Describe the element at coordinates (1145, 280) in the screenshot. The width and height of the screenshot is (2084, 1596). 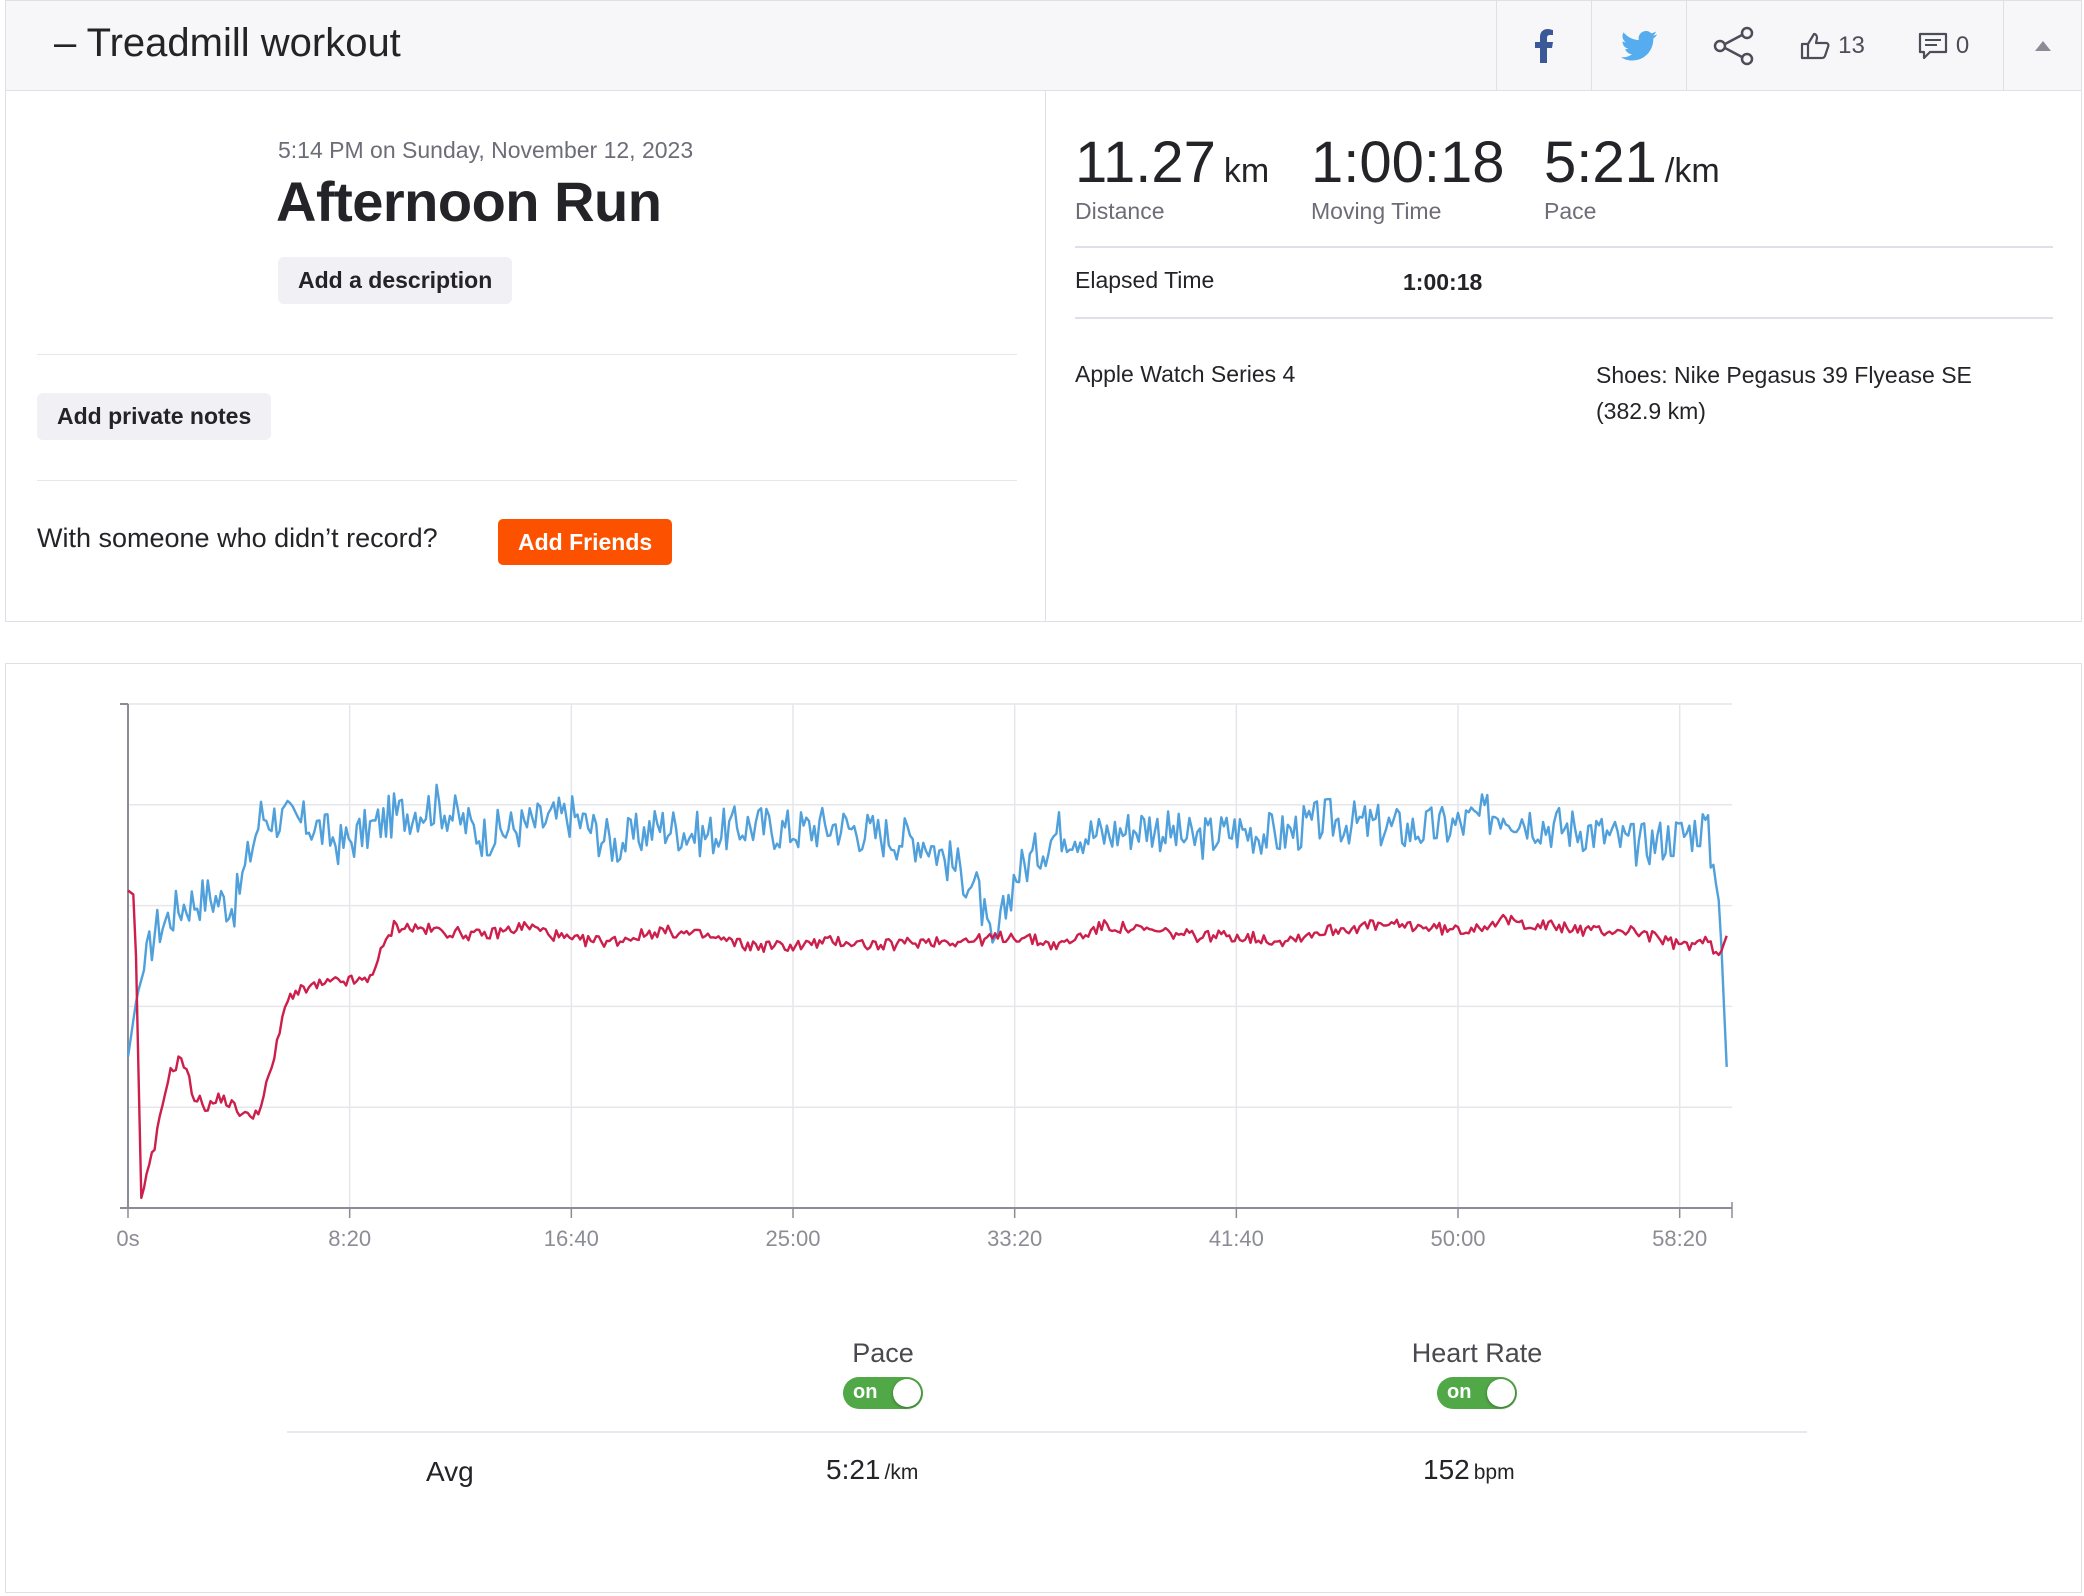
I see `elapsed-time-label: Elapsed Time` at that location.